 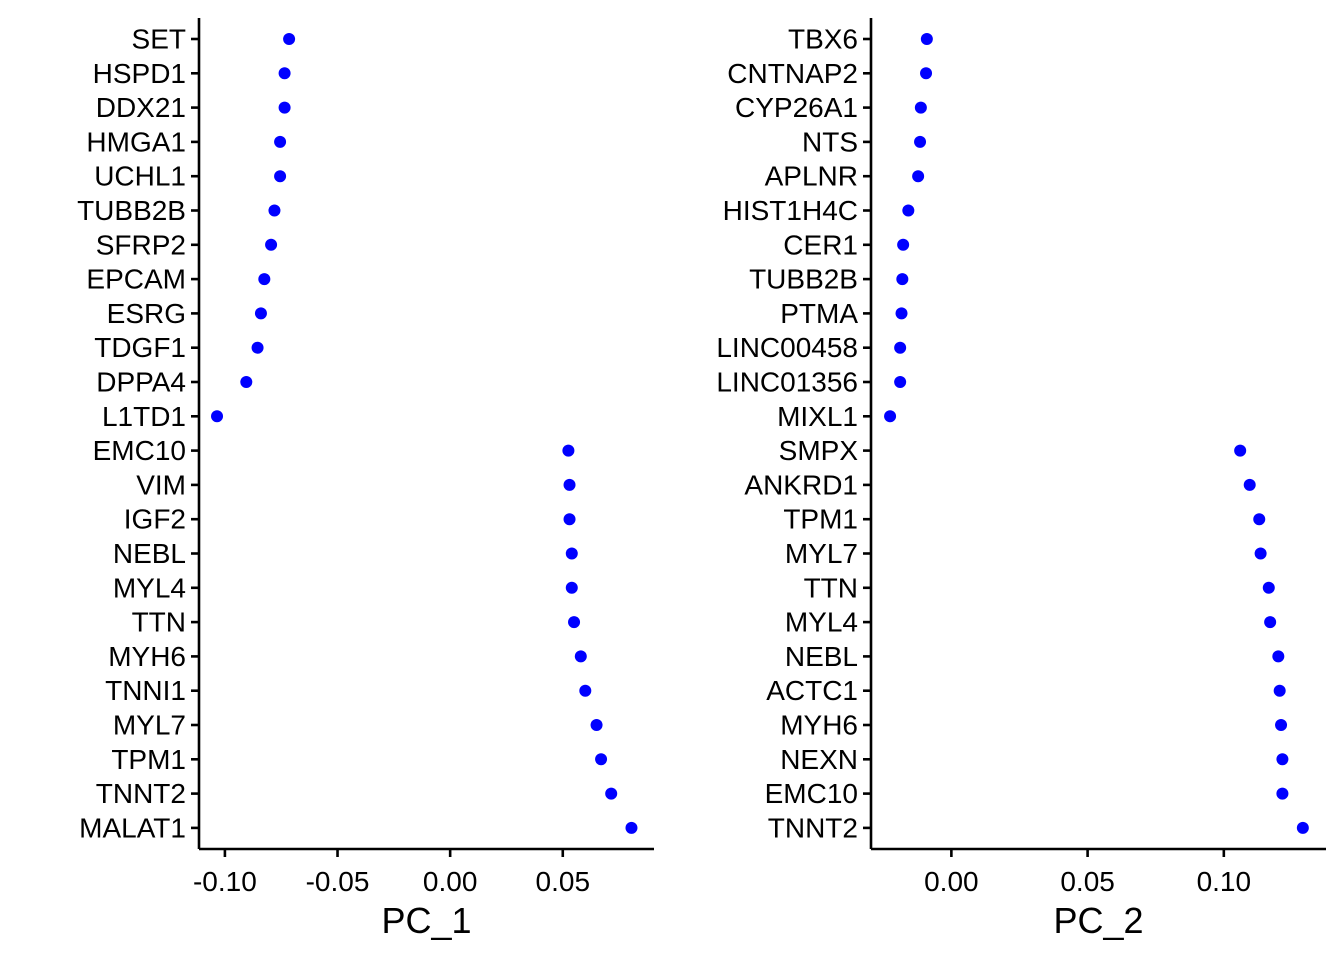 I want to click on gene-label-tdgf1: TDGF1, so click(x=140, y=347).